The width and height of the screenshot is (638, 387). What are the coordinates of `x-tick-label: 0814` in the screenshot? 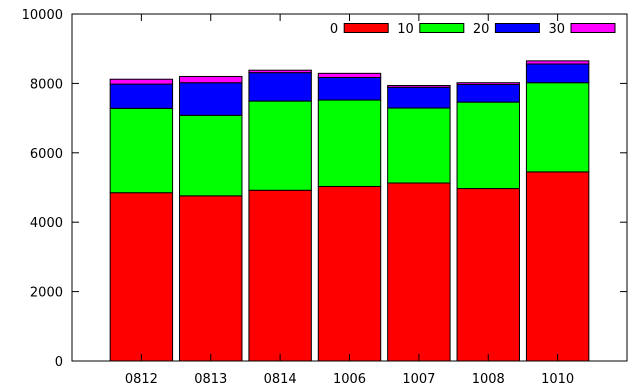 It's located at (280, 379).